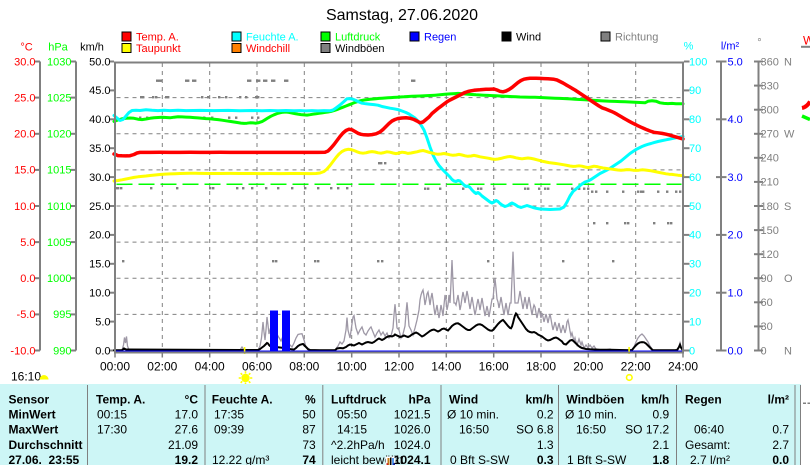  What do you see at coordinates (535, 430) in the screenshot?
I see `svg-text: SO 6.8` at bounding box center [535, 430].